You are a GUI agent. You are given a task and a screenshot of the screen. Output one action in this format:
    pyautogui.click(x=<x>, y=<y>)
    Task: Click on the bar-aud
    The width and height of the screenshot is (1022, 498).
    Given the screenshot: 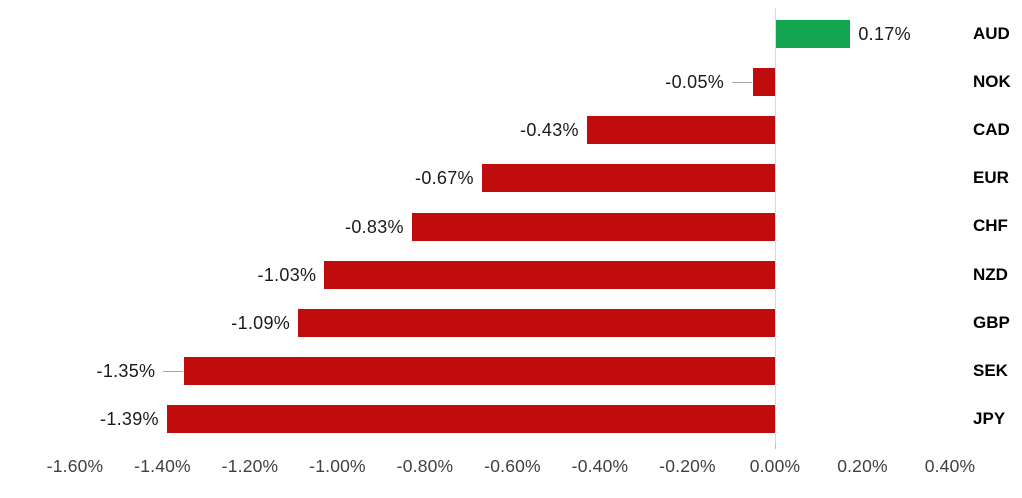 What is the action you would take?
    pyautogui.click(x=813, y=34)
    